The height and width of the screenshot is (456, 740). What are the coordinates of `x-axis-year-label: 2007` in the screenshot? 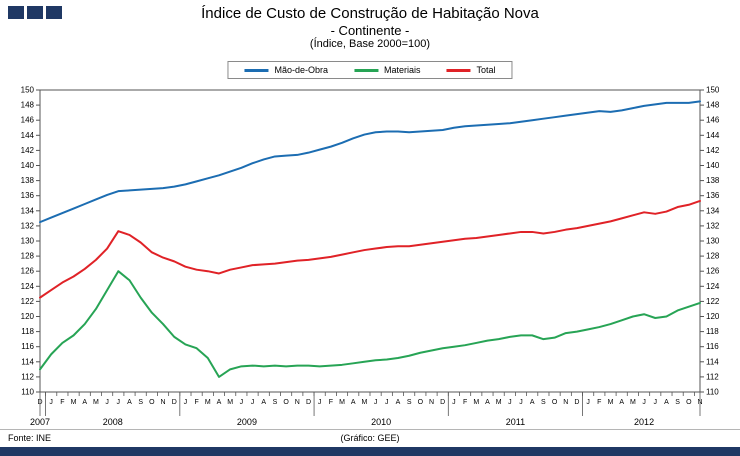 It's located at (40, 422).